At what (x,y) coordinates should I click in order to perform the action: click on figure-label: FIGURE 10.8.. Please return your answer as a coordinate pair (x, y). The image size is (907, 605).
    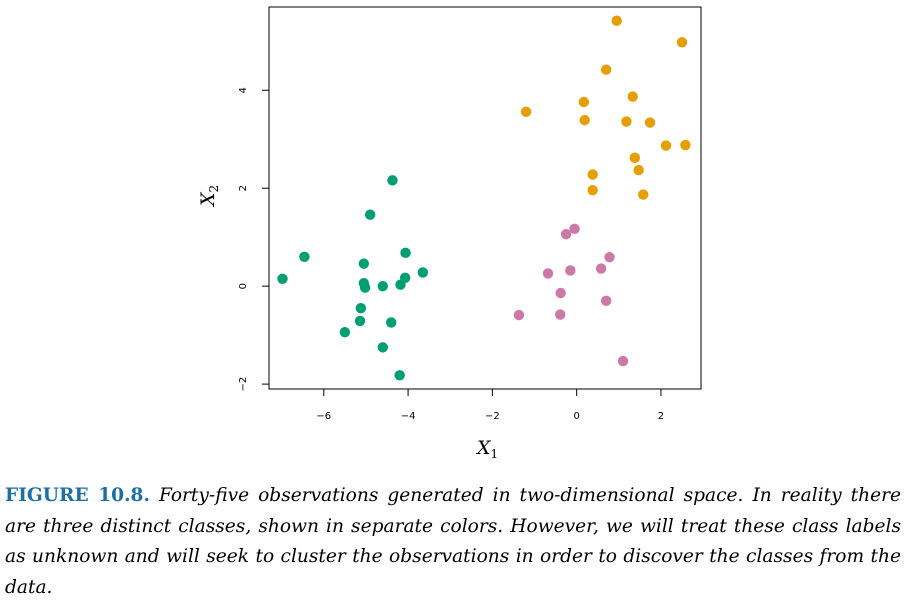
    Looking at the image, I should click on (77, 495).